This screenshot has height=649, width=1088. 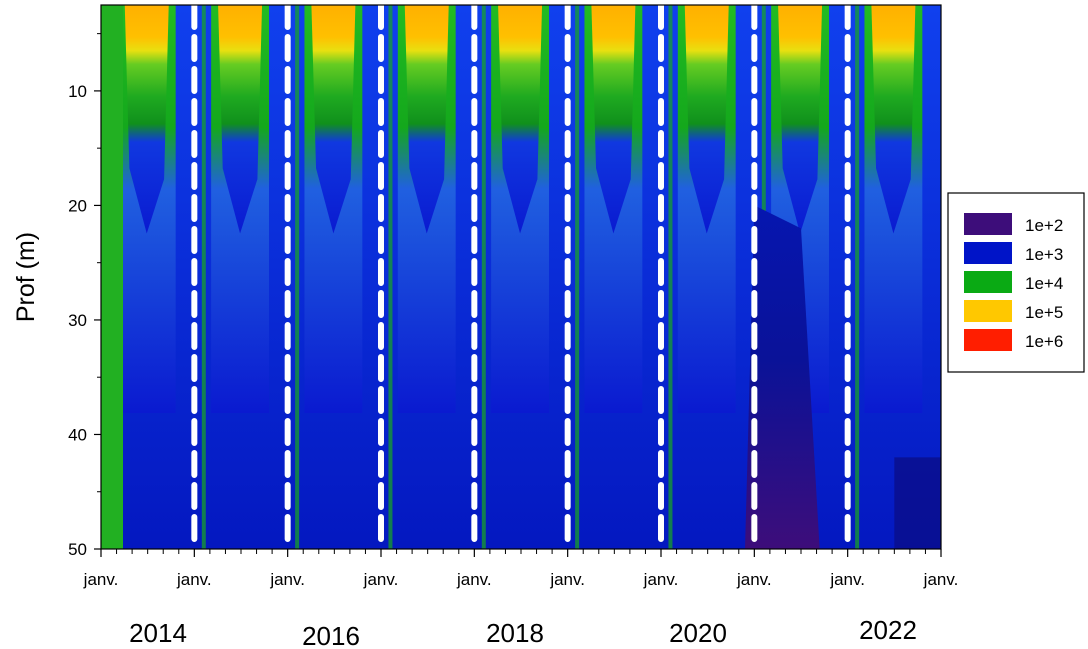 What do you see at coordinates (1044, 283) in the screenshot?
I see `legend-label: 1e+4` at bounding box center [1044, 283].